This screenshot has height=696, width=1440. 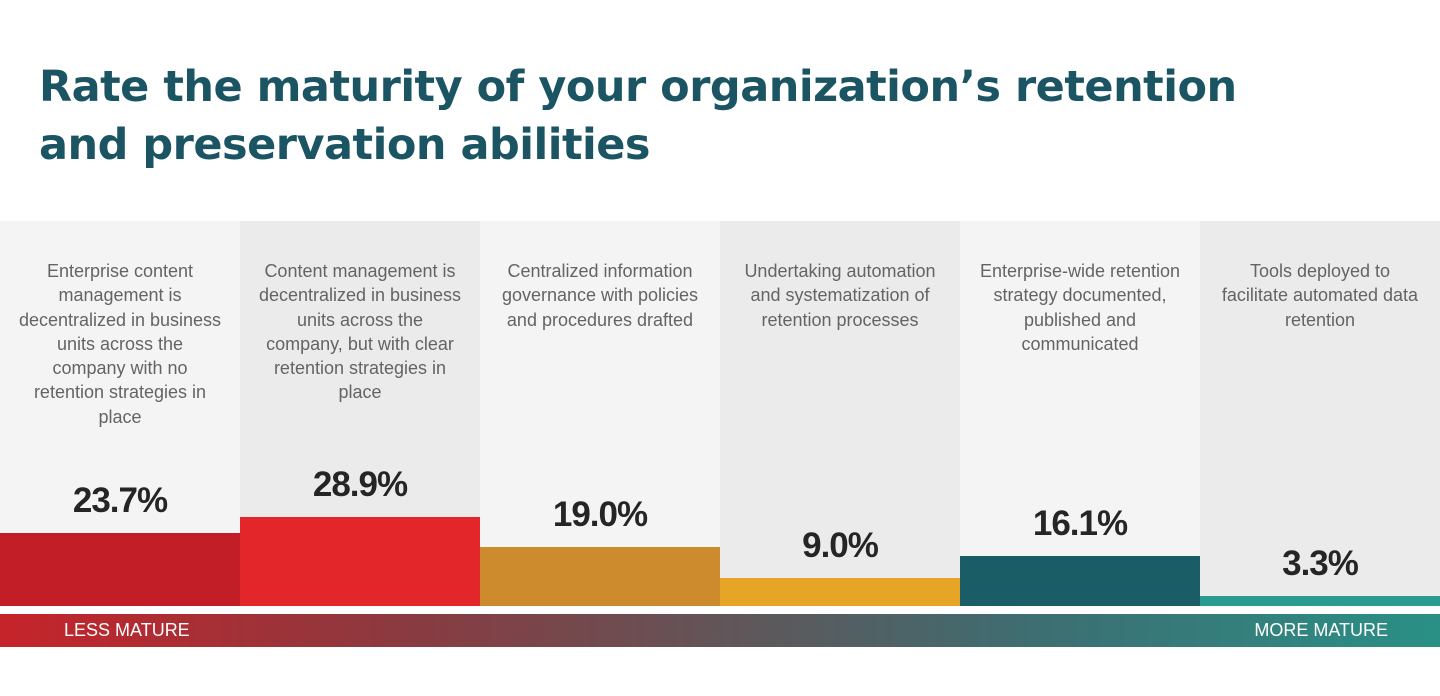 What do you see at coordinates (120, 500) in the screenshot?
I see `value-label: 23.7%` at bounding box center [120, 500].